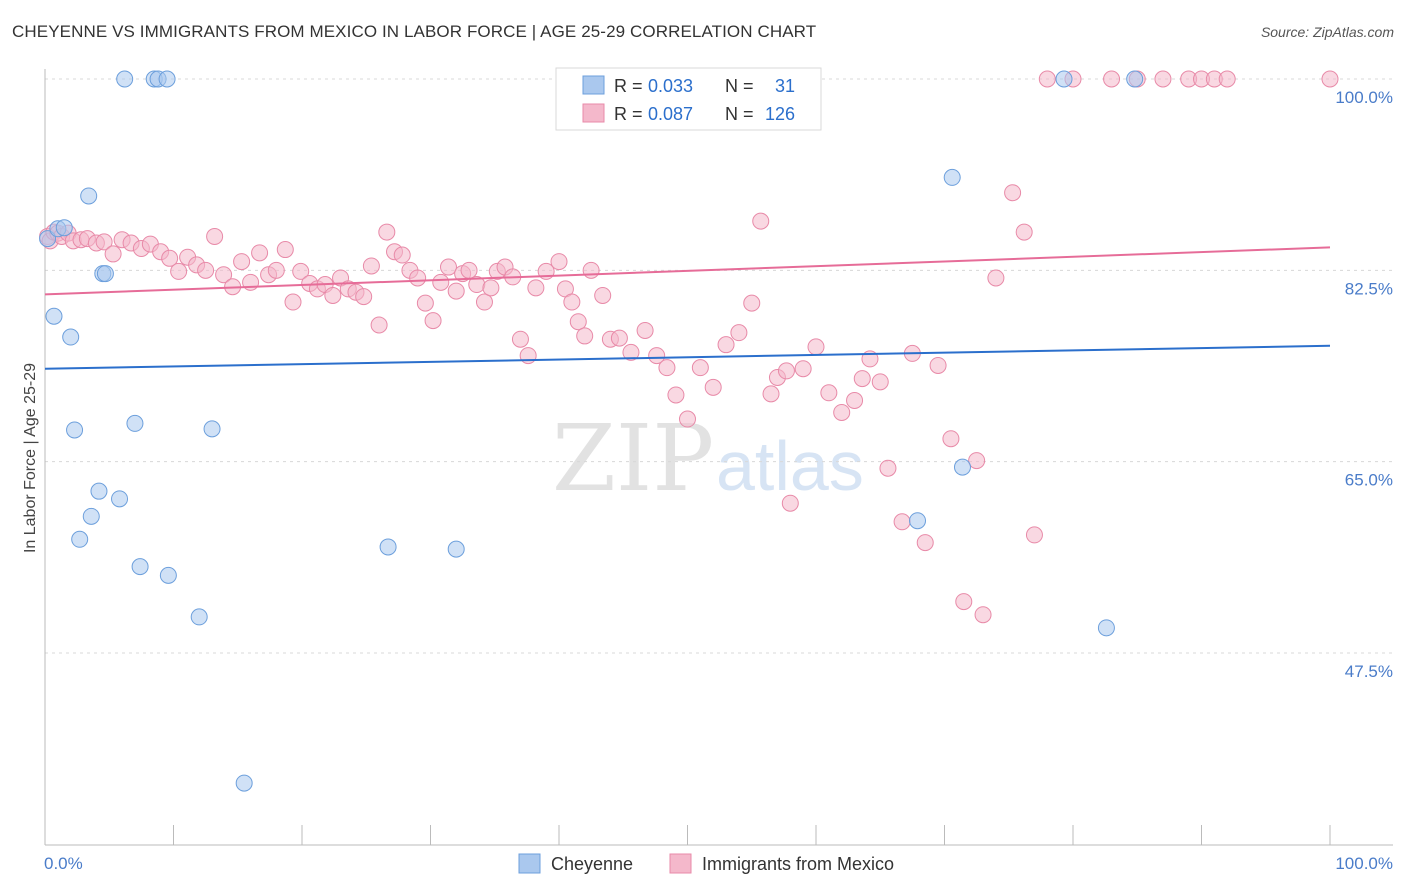 The height and width of the screenshot is (892, 1406). What do you see at coordinates (780, 114) in the screenshot?
I see `legend-n-value-mexico: 126` at bounding box center [780, 114].